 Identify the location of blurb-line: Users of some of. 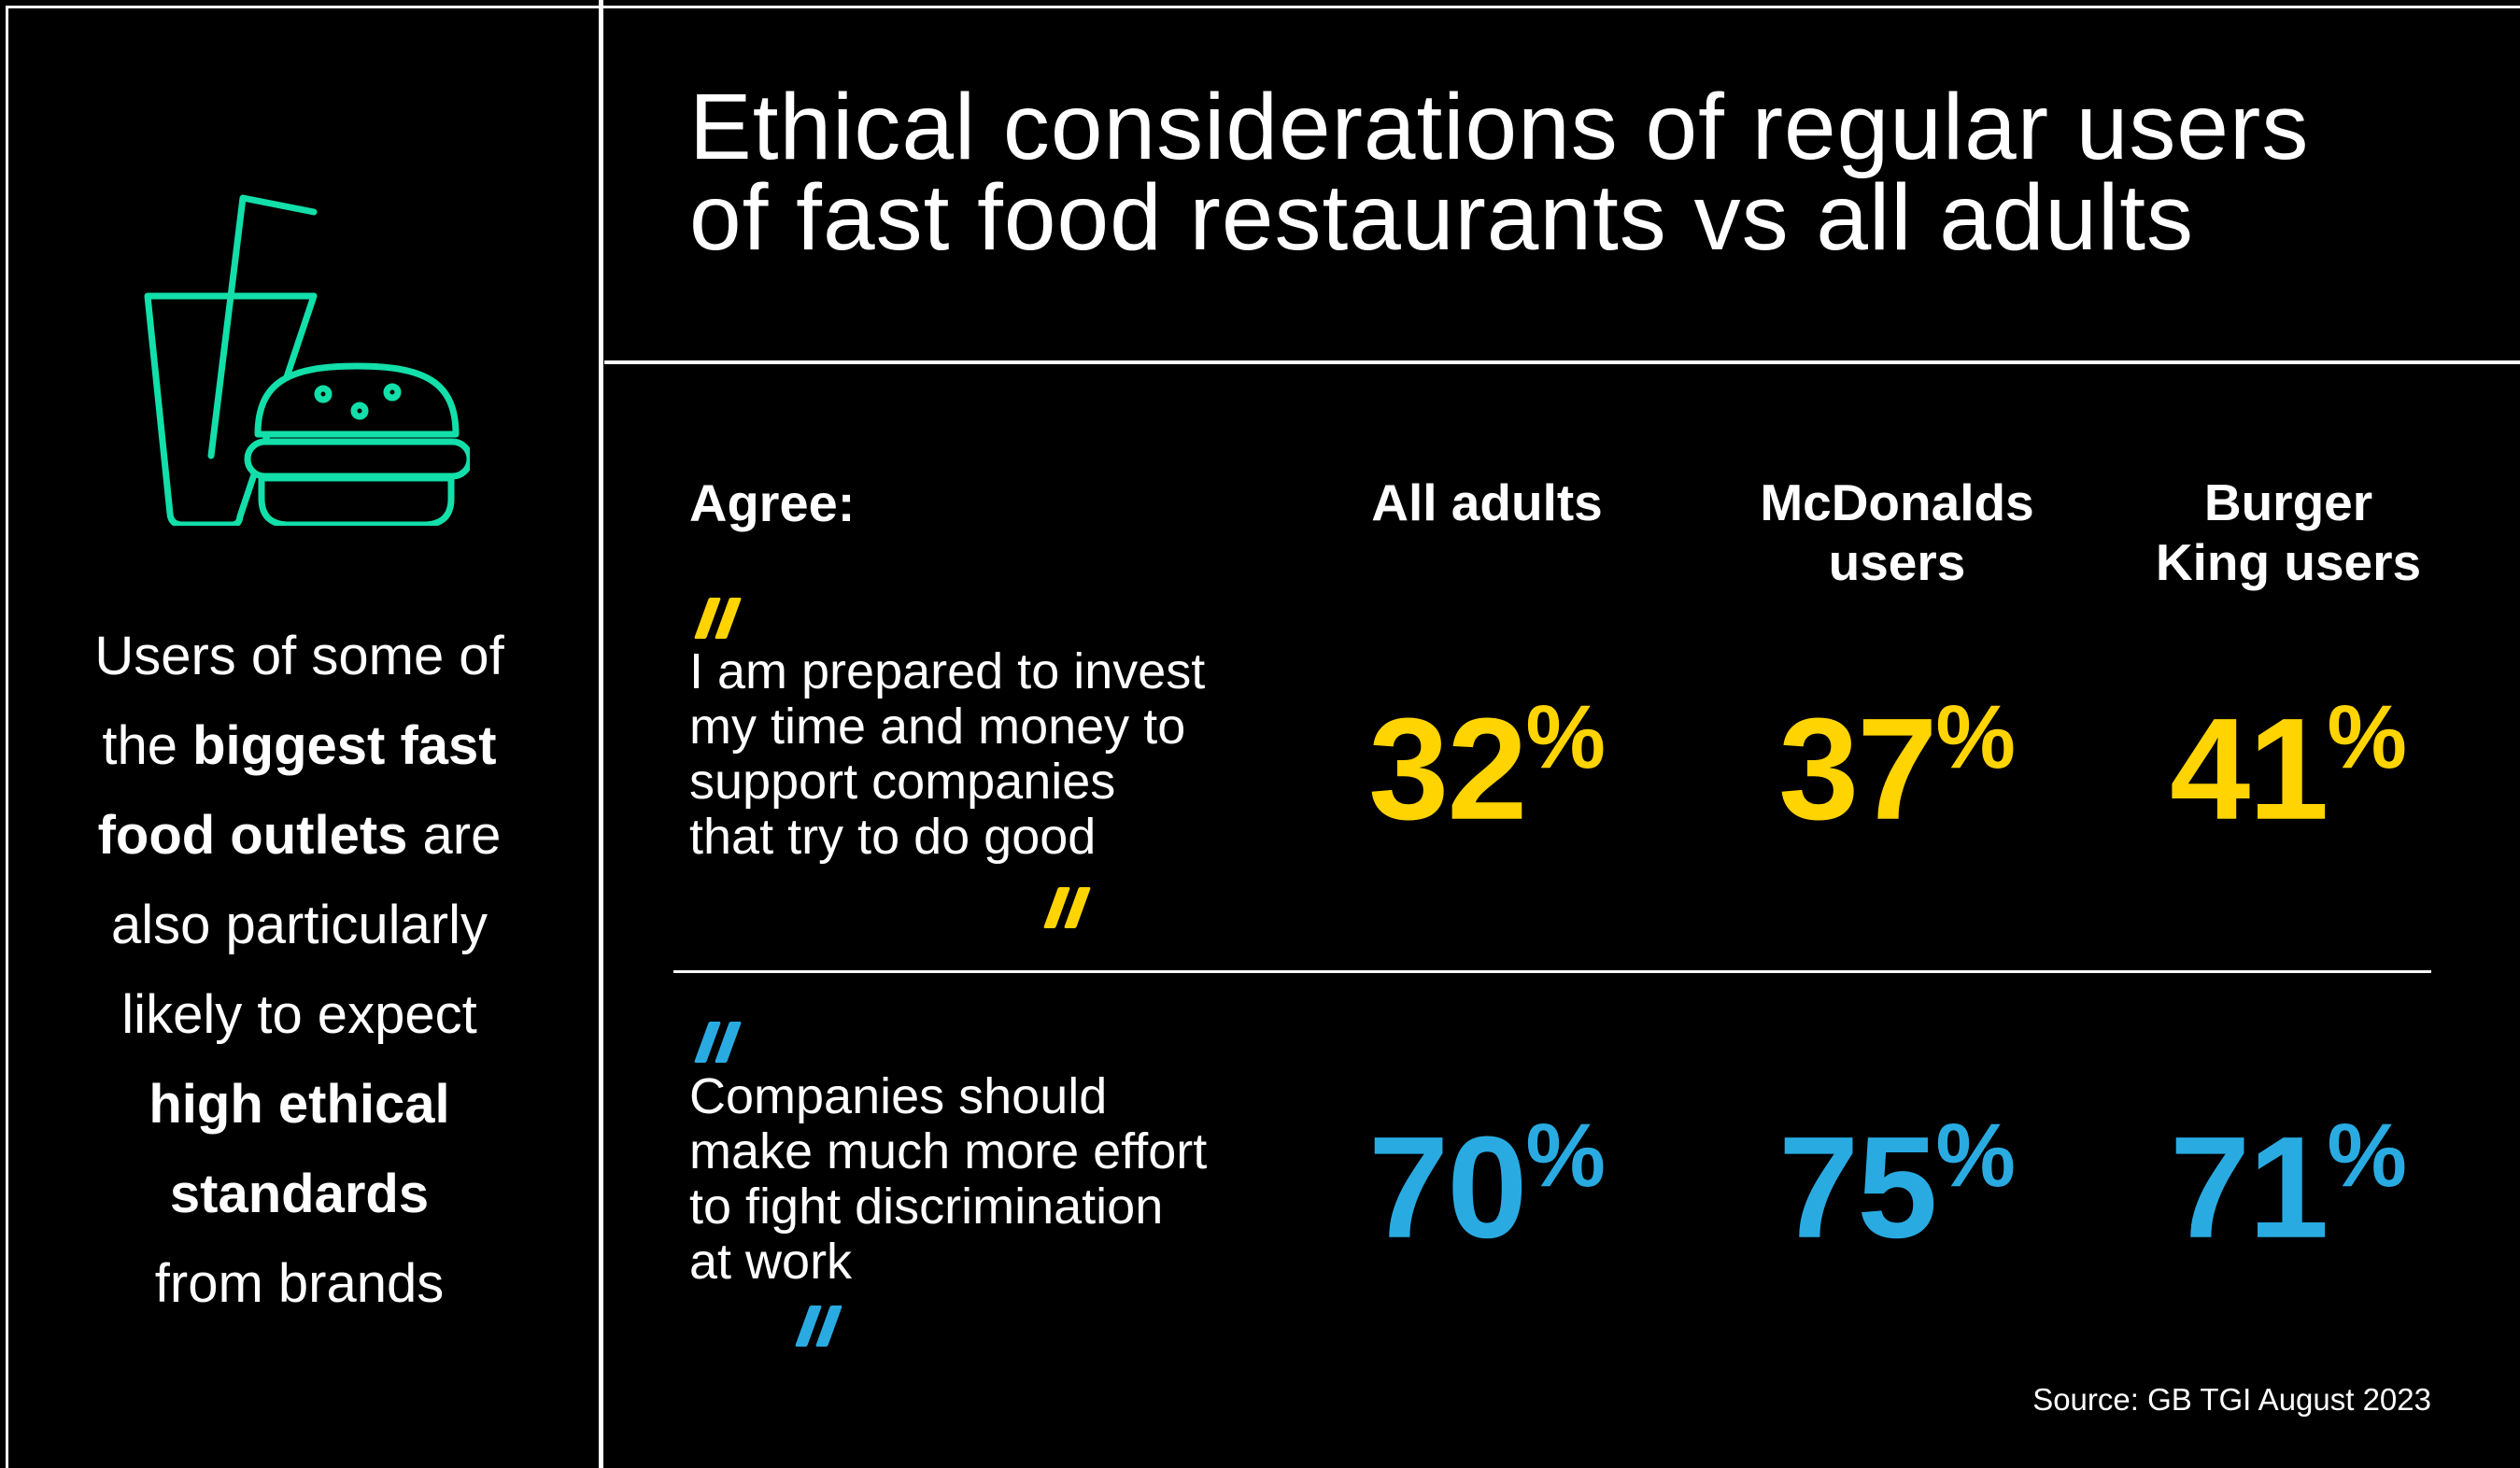
(299, 656).